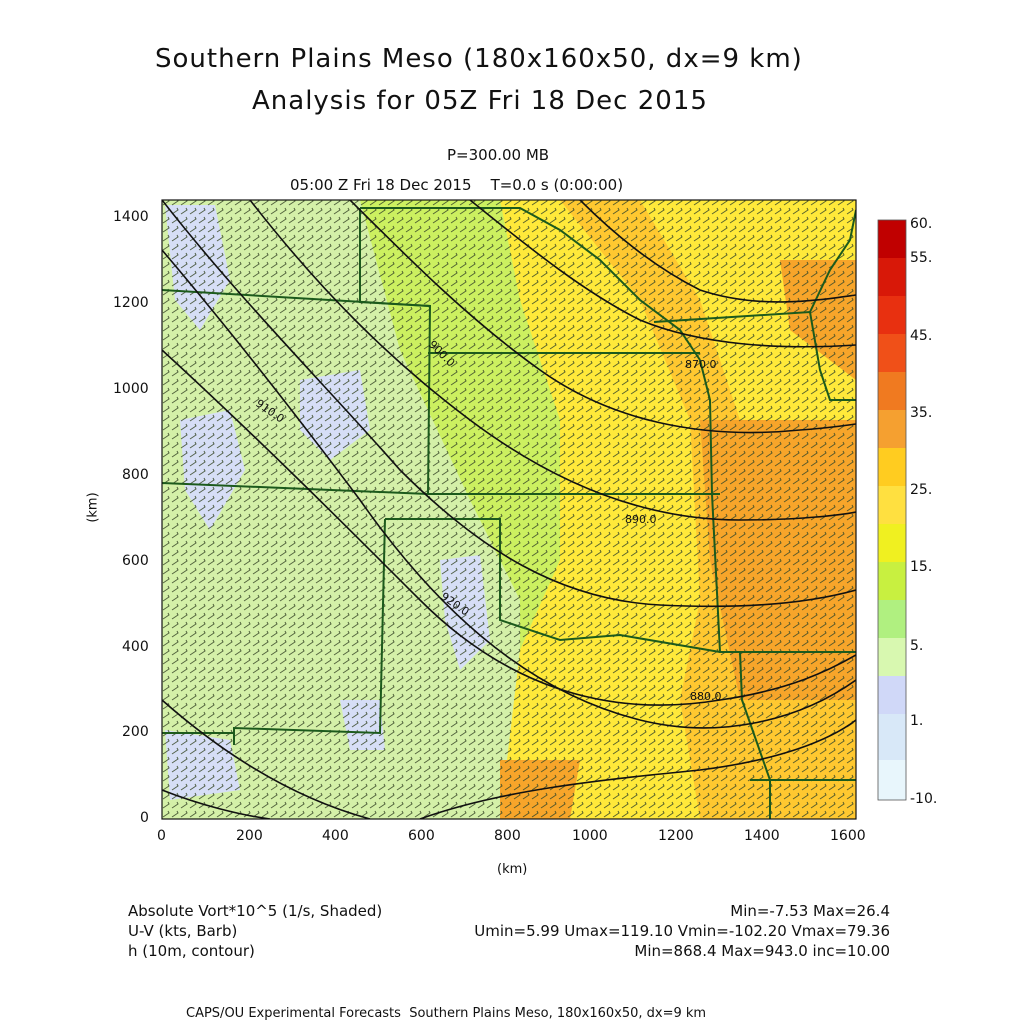 The image size is (1022, 1022). I want to click on colorbar-label: 55., so click(921, 258).